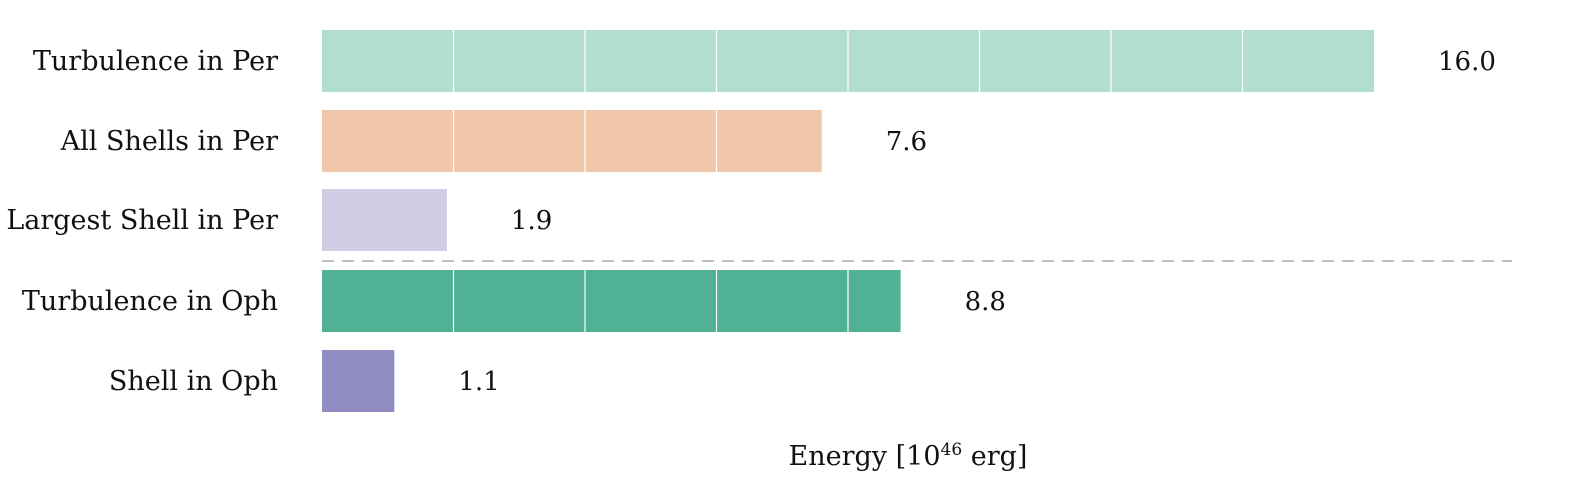 This screenshot has width=1580, height=500. What do you see at coordinates (384, 220) in the screenshot?
I see `bar-largest-shell-in-per` at bounding box center [384, 220].